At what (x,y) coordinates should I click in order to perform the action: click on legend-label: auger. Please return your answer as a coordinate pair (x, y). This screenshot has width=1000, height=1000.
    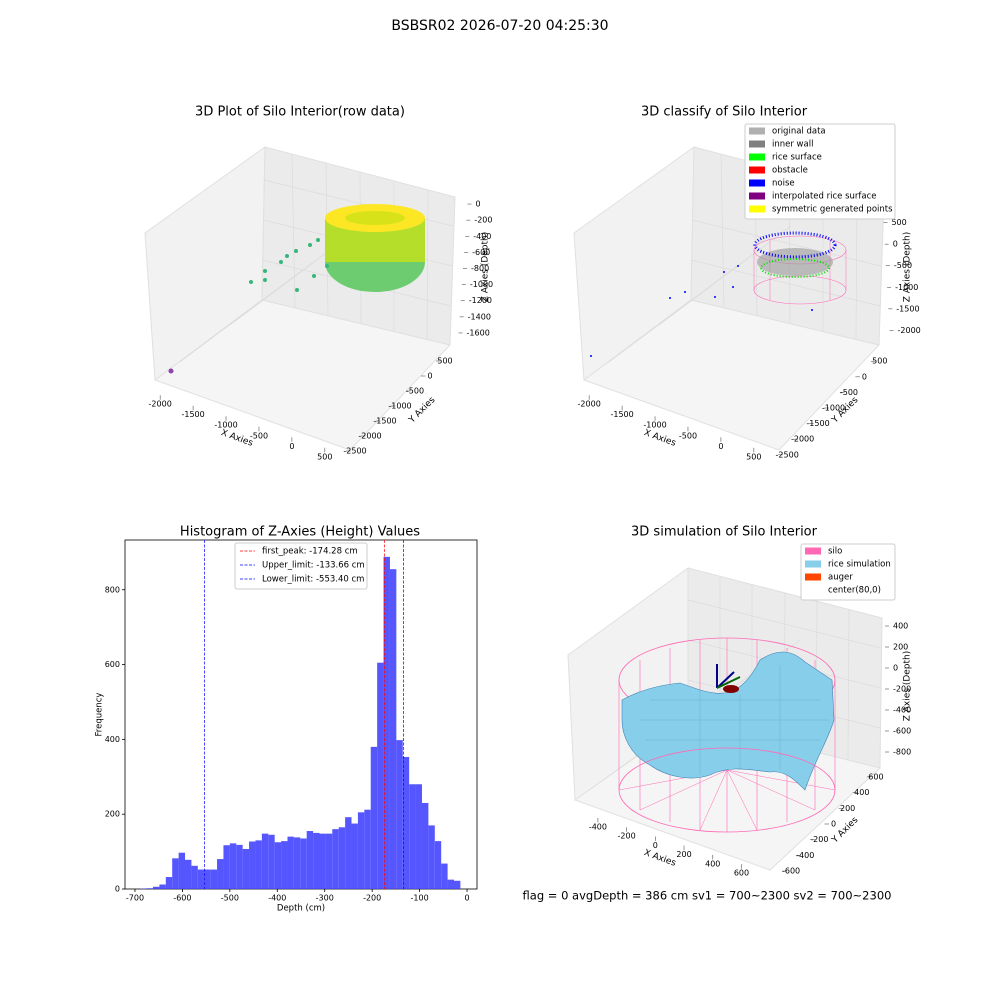
    Looking at the image, I should click on (840, 578).